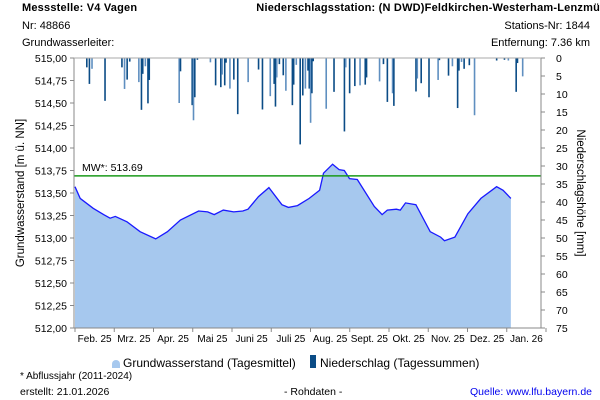 The image size is (600, 400). I want to click on source-link: Quelle: www.lfu.bayern.de, so click(531, 392).